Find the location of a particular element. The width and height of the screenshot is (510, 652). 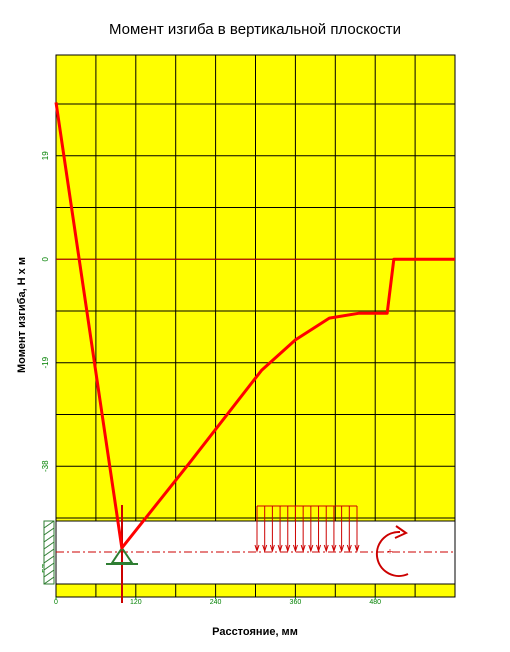

x-tick-label: 240 is located at coordinates (216, 602).